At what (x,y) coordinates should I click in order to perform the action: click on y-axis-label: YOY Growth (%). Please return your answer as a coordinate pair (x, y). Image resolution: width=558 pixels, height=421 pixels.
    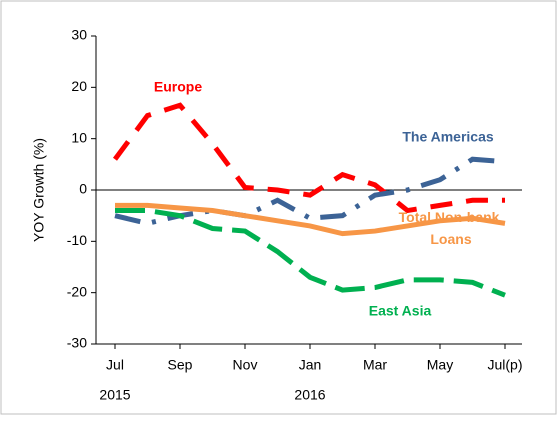
    Looking at the image, I should click on (39, 190).